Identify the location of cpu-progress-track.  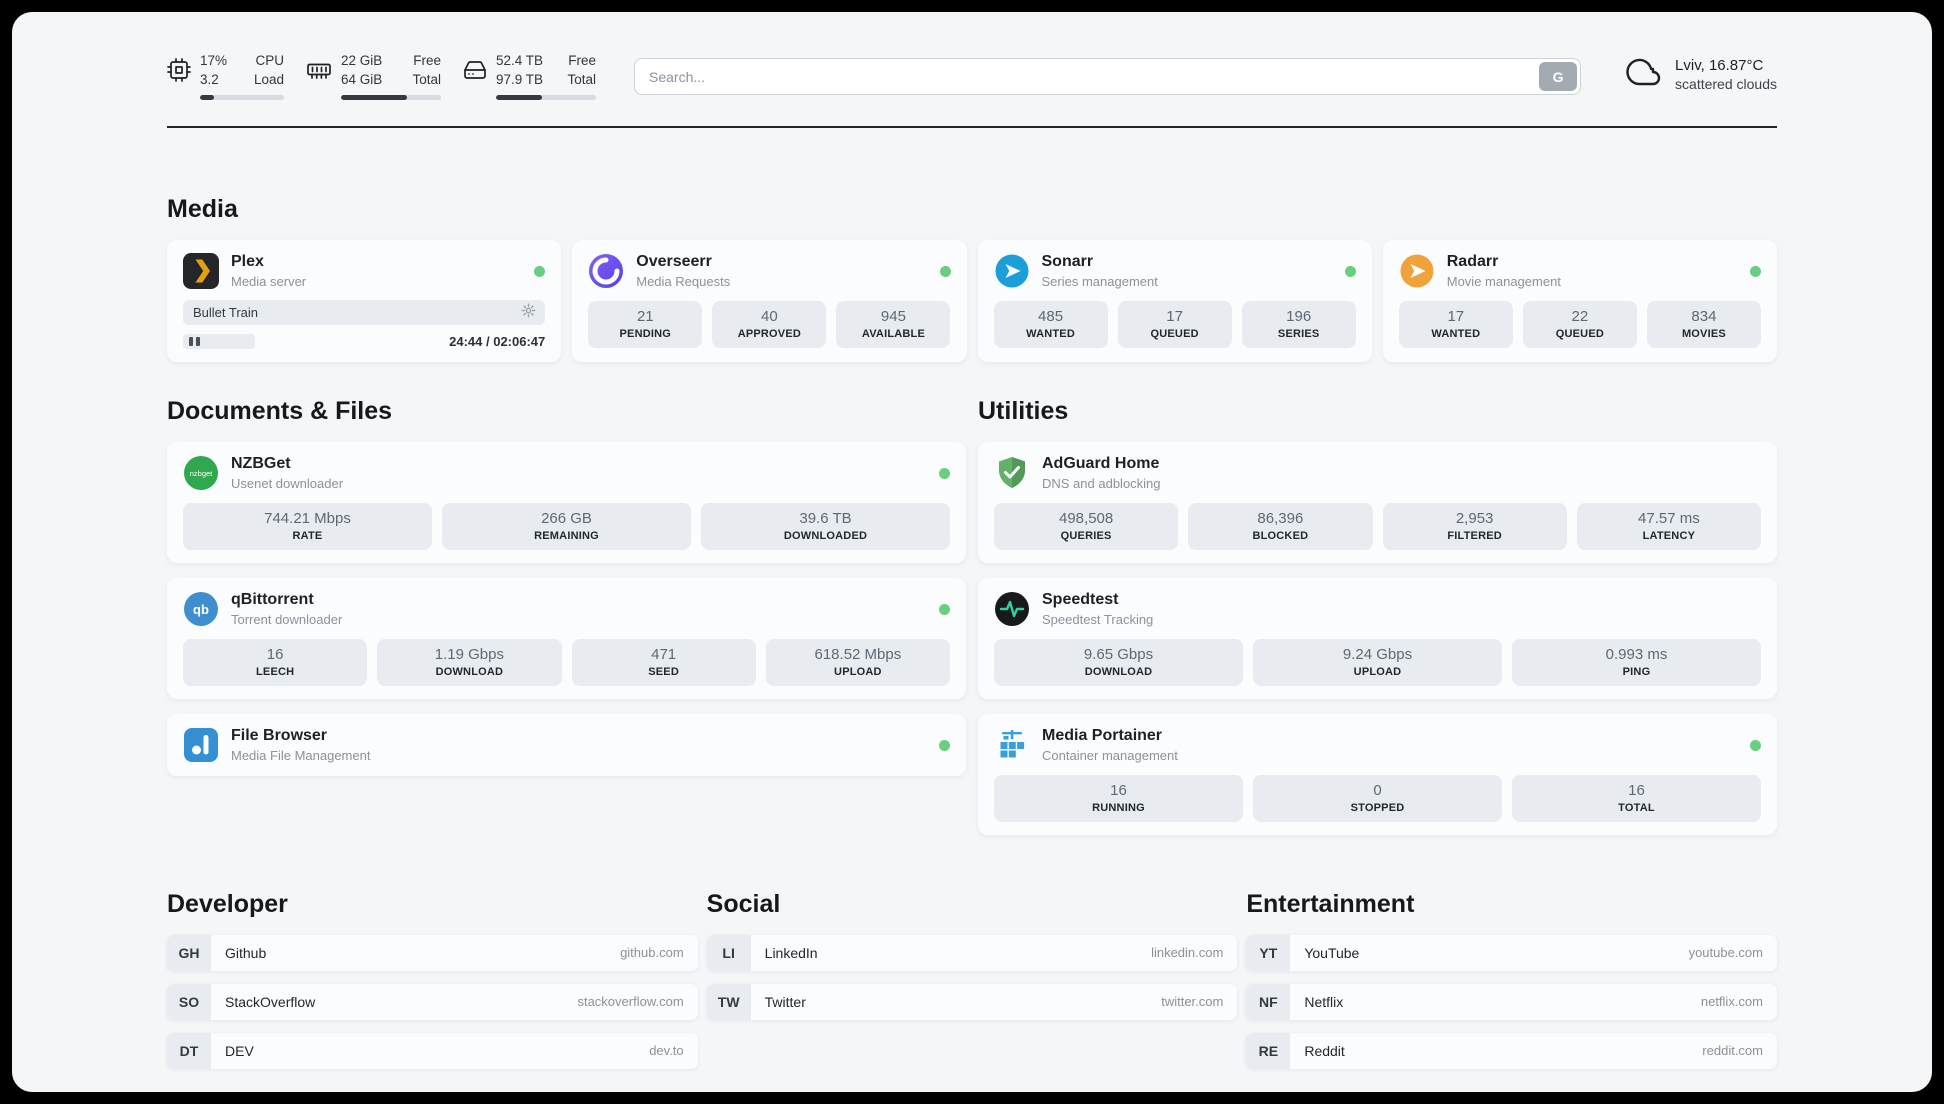
(242, 97).